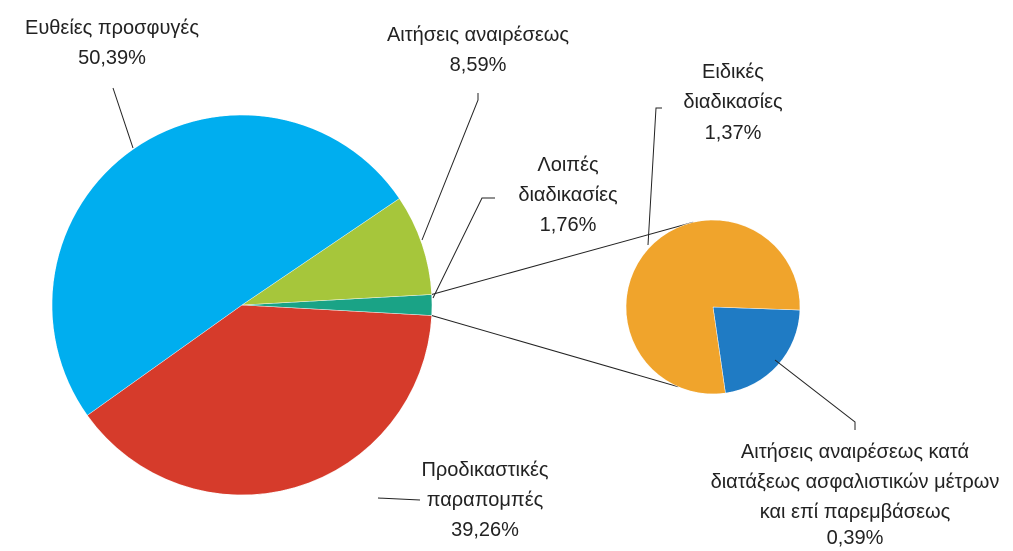  What do you see at coordinates (855, 538) in the screenshot?
I see `value-label: 0,39%` at bounding box center [855, 538].